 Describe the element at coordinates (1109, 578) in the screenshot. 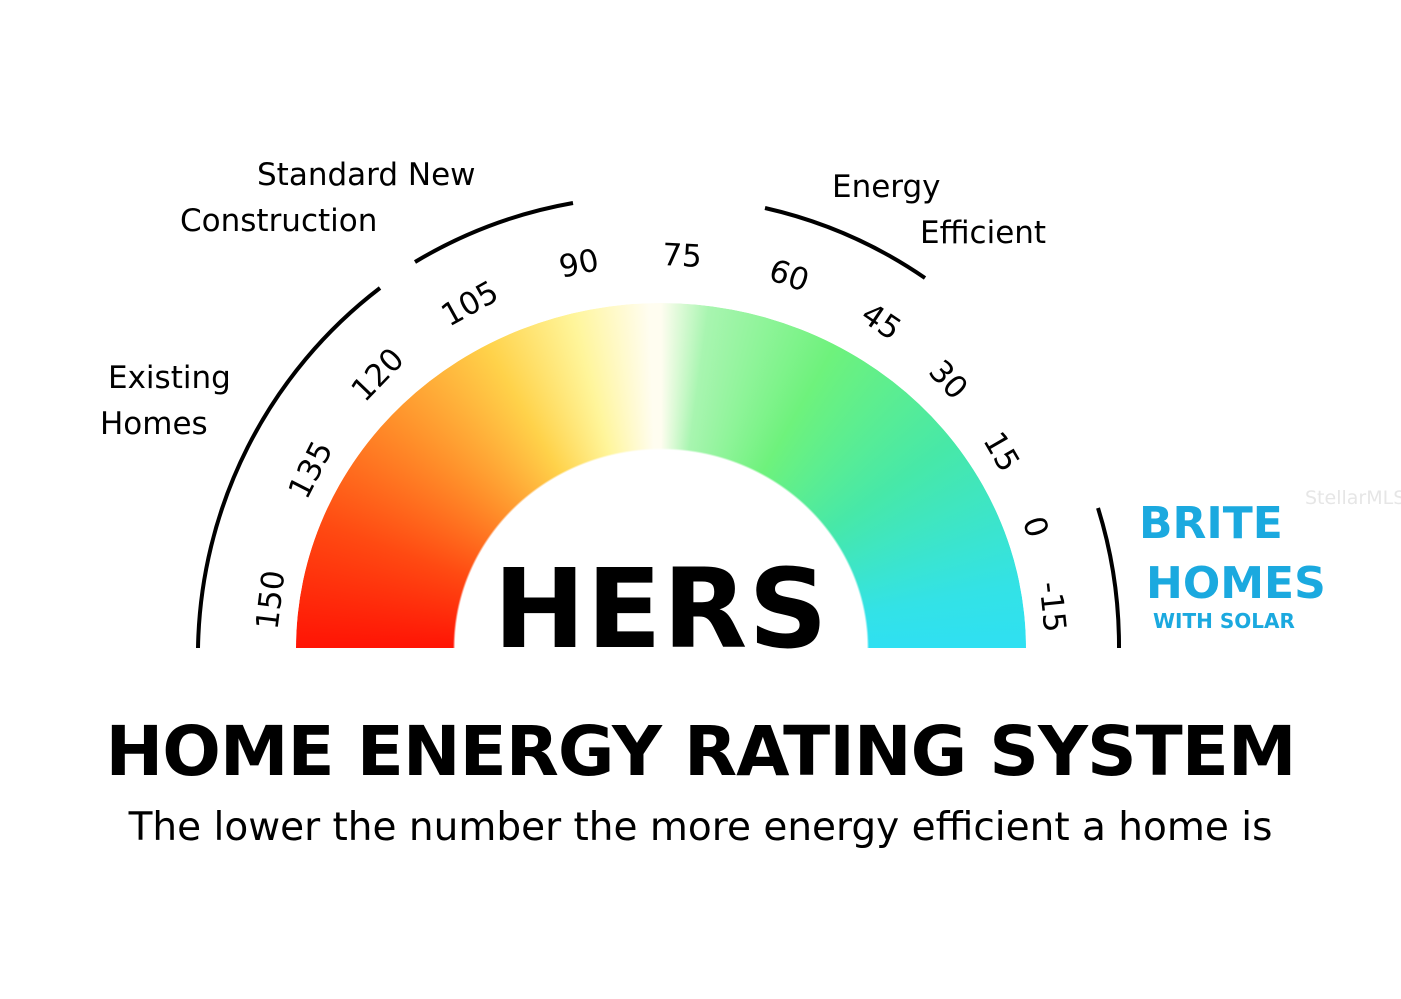

I see `solar-arc` at that location.